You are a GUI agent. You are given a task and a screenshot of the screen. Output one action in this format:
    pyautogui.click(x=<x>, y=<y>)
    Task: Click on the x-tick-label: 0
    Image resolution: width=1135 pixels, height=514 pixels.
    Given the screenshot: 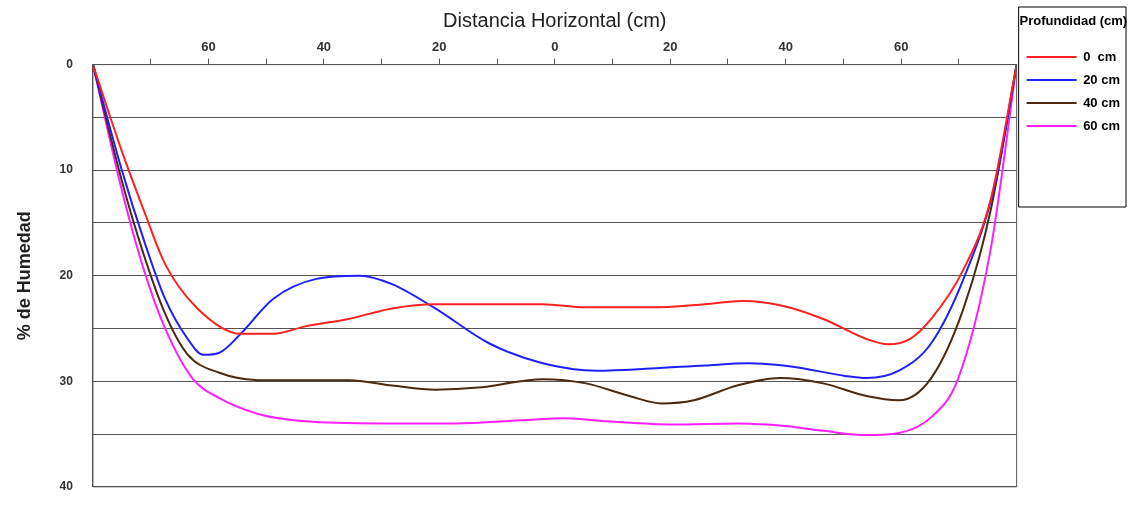 What is the action you would take?
    pyautogui.click(x=555, y=47)
    